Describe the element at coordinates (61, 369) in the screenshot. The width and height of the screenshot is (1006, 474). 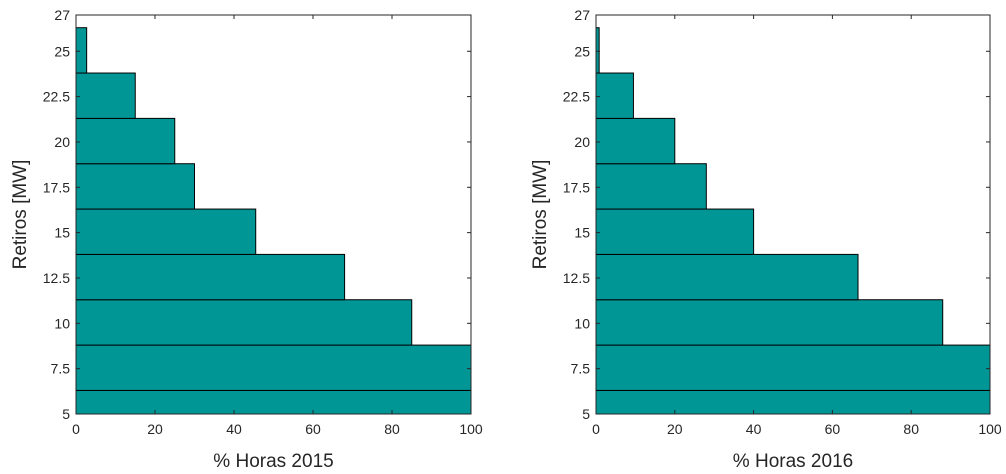
I see `y-tick-label-2015-1: 7.5` at that location.